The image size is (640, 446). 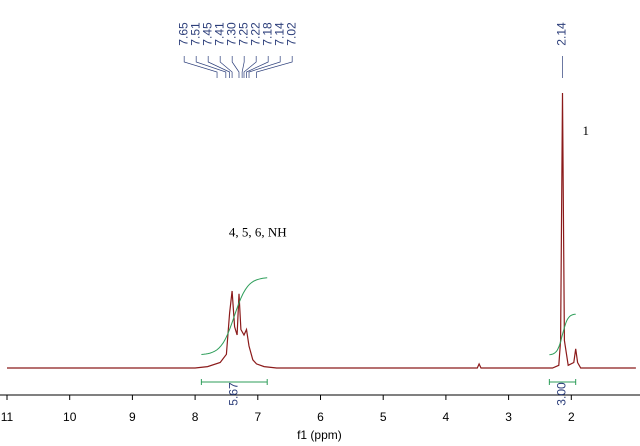 What do you see at coordinates (255, 34) in the screenshot?
I see `peak-label: 7.22` at bounding box center [255, 34].